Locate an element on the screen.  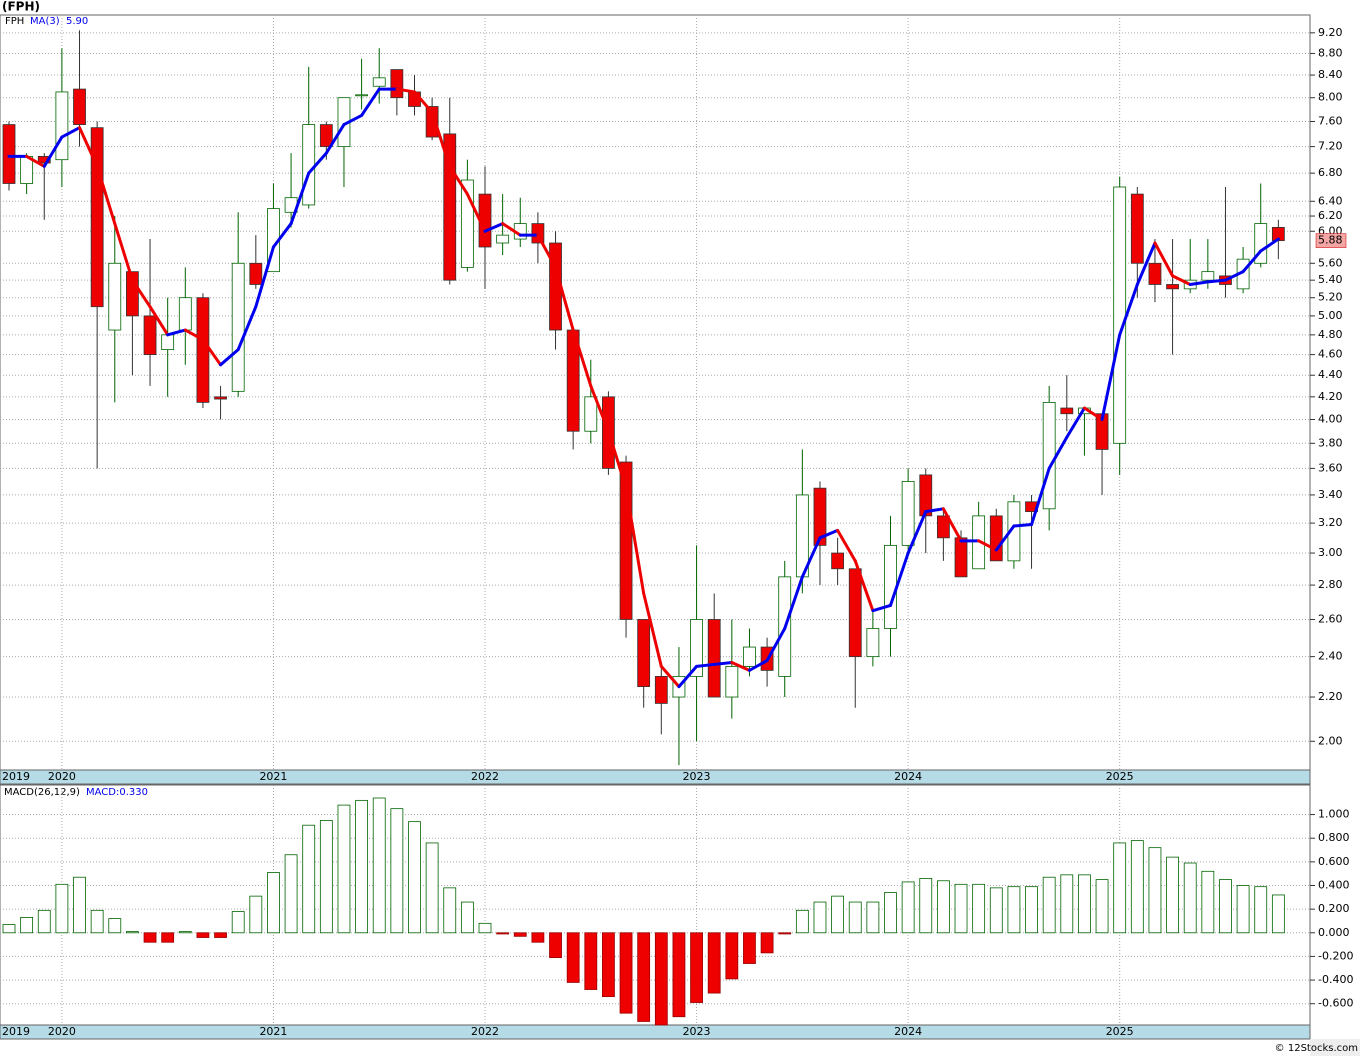
y-tick-label: 6.80 is located at coordinates (1330, 172).